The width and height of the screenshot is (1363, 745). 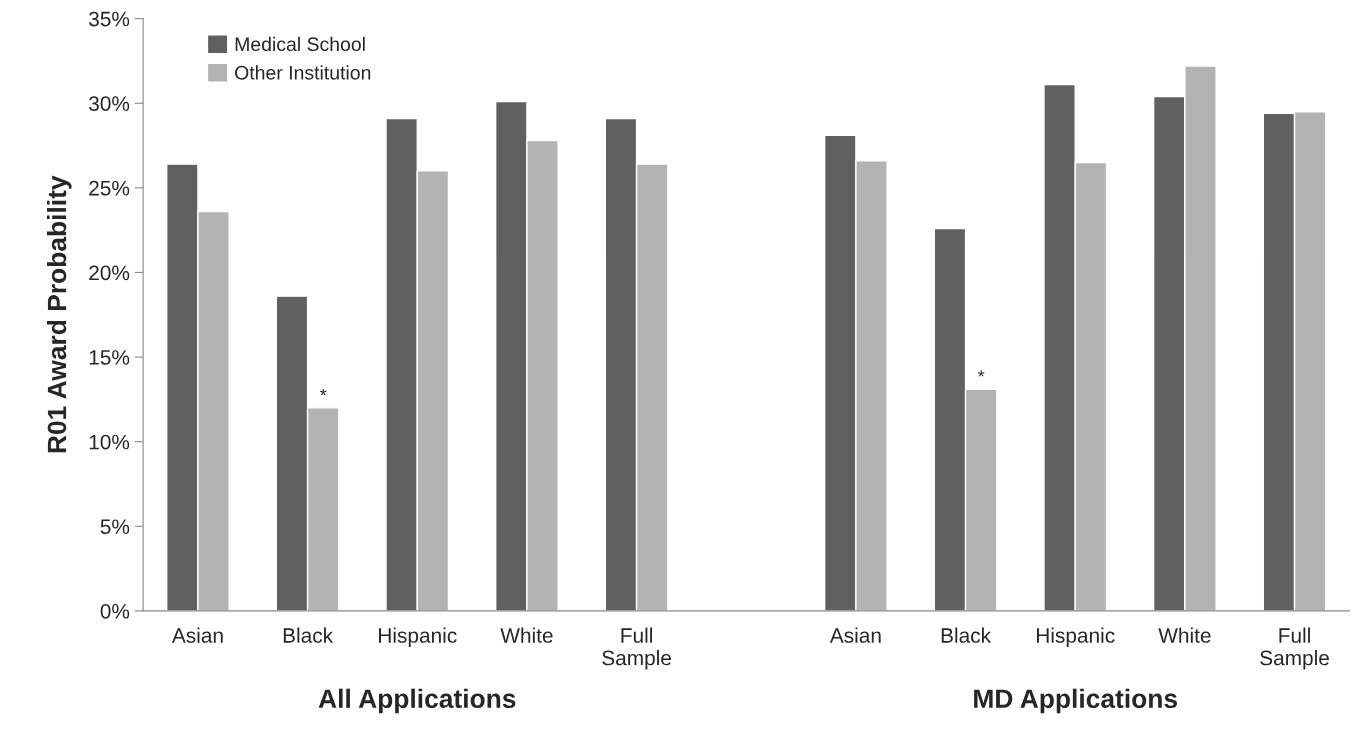 What do you see at coordinates (417, 701) in the screenshot?
I see `text: All Applications` at bounding box center [417, 701].